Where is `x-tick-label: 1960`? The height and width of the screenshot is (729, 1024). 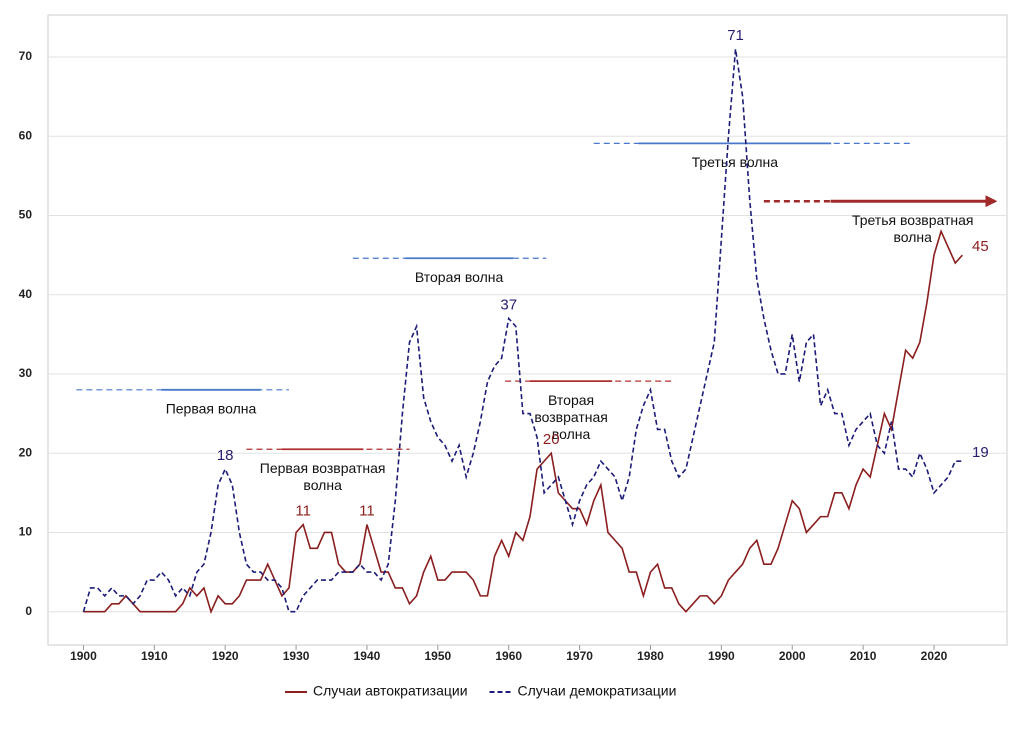 x-tick-label: 1960 is located at coordinates (508, 656).